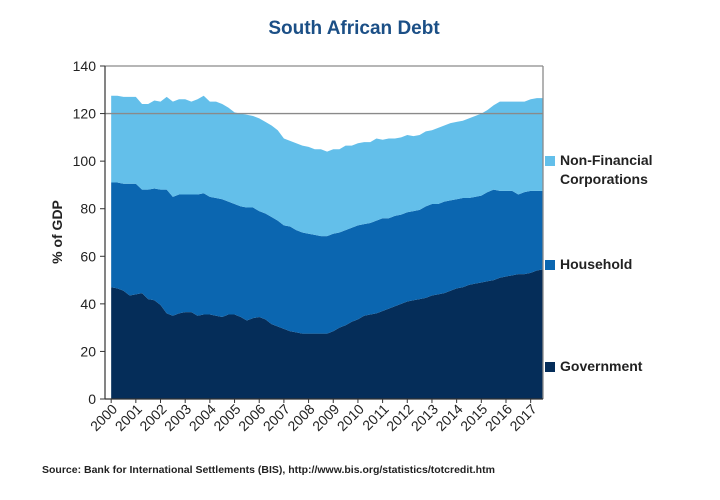 The width and height of the screenshot is (720, 500). Describe the element at coordinates (202, 417) in the screenshot. I see `x-tick-label: 2004` at that location.